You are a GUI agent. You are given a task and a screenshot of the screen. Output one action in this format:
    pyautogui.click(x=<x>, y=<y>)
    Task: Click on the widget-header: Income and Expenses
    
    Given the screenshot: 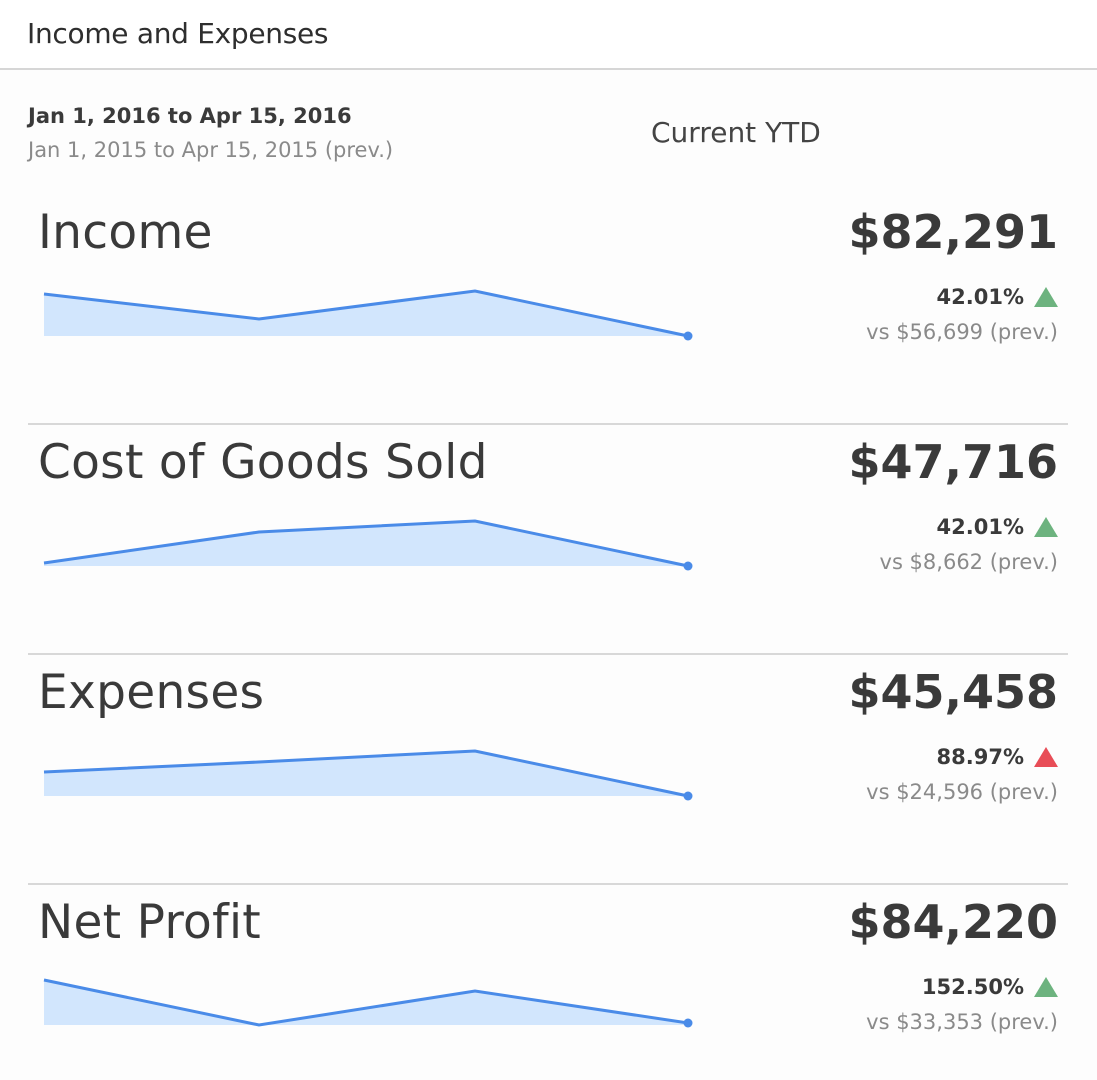 What is the action you would take?
    pyautogui.click(x=548, y=35)
    